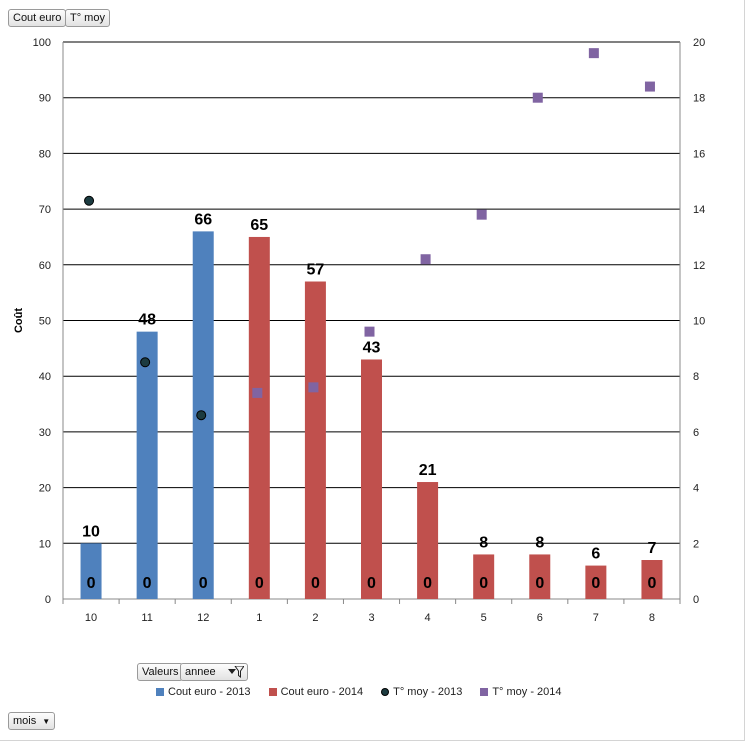  What do you see at coordinates (696, 433) in the screenshot?
I see `y2-tick-label: 6` at bounding box center [696, 433].